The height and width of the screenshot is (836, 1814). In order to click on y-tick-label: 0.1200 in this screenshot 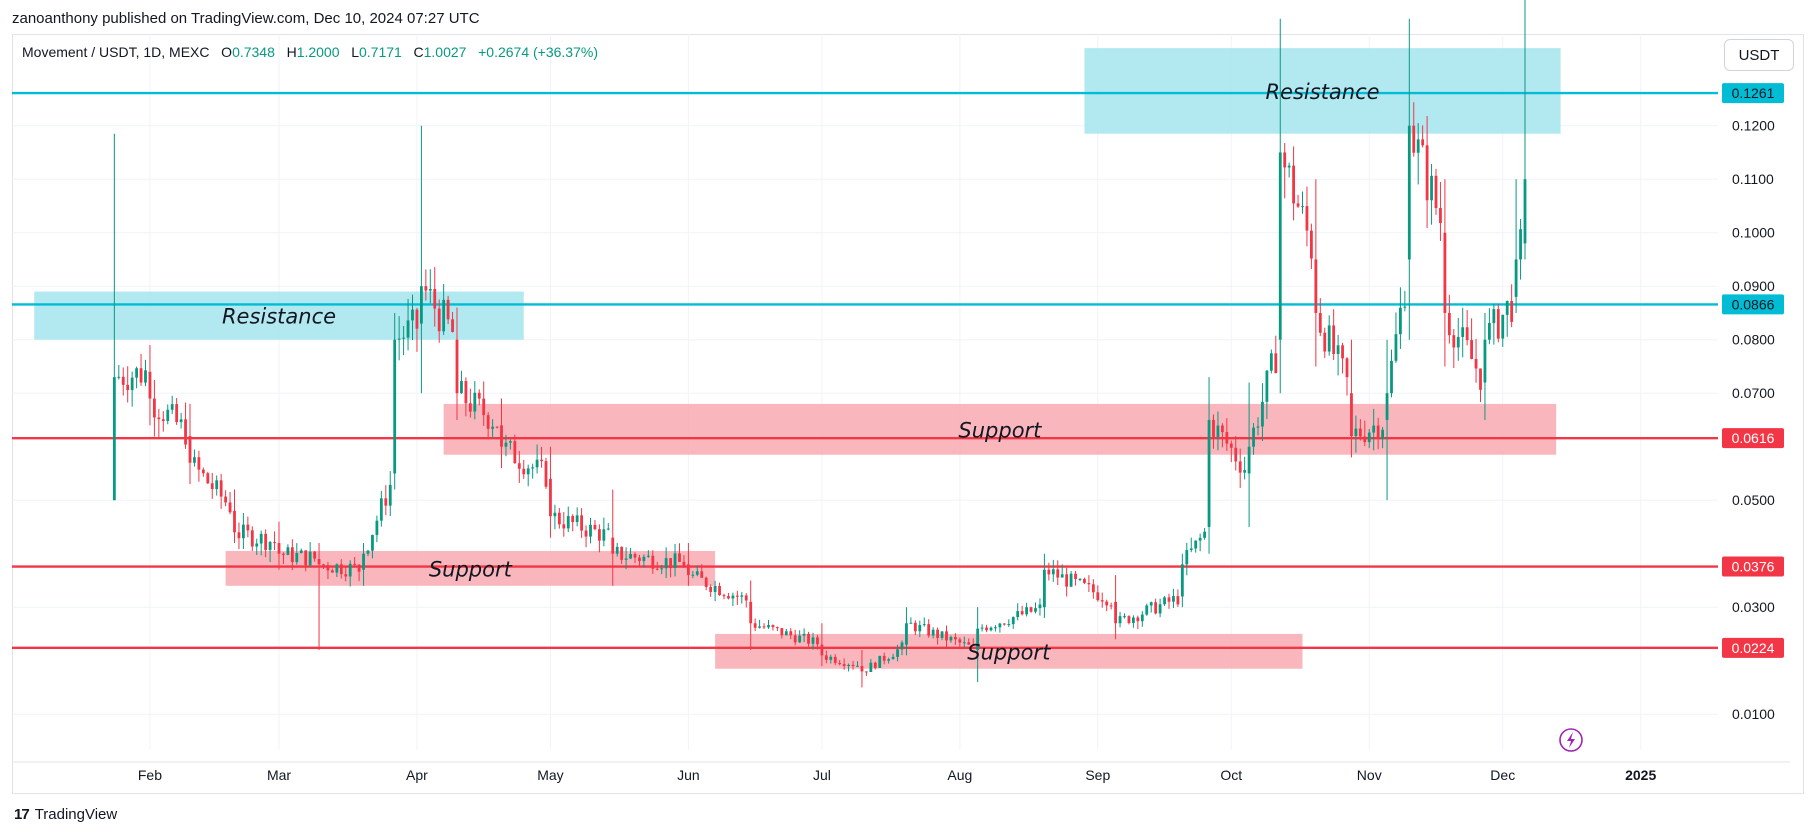, I will do `click(1753, 126)`.